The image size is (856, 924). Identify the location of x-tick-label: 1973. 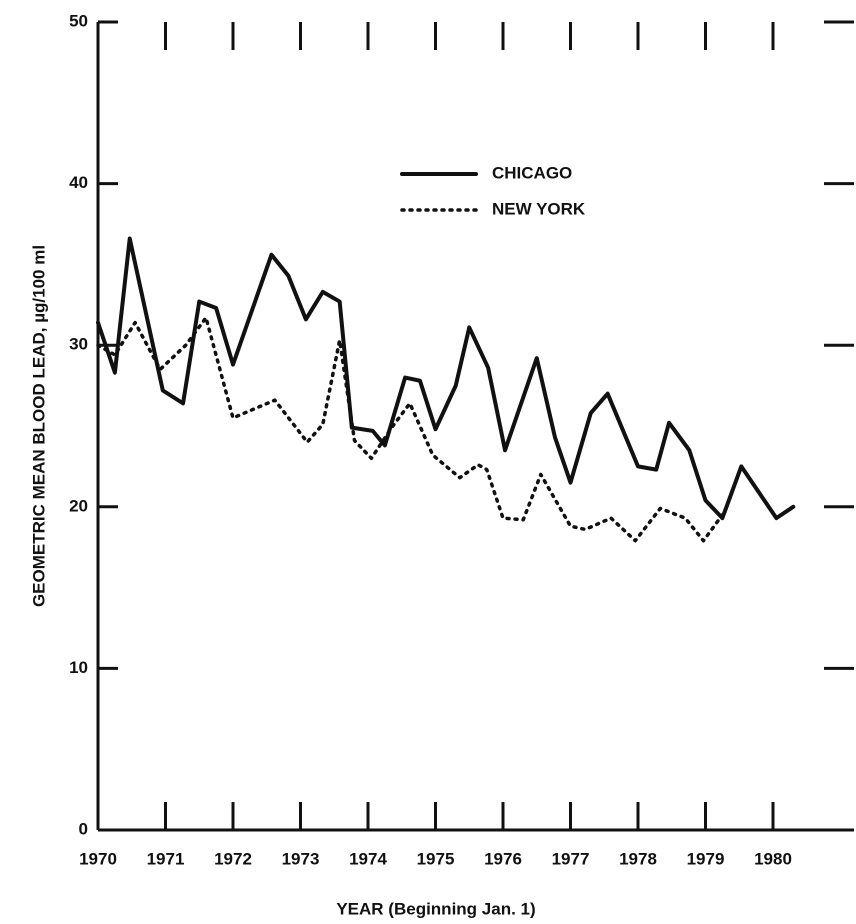
(301, 858).